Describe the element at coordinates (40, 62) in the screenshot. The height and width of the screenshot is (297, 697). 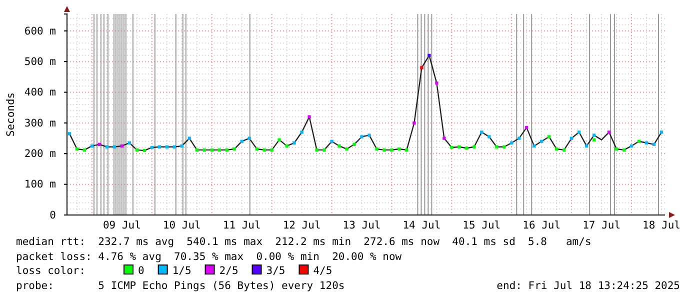
I see `y-tick-label: 500 m` at that location.